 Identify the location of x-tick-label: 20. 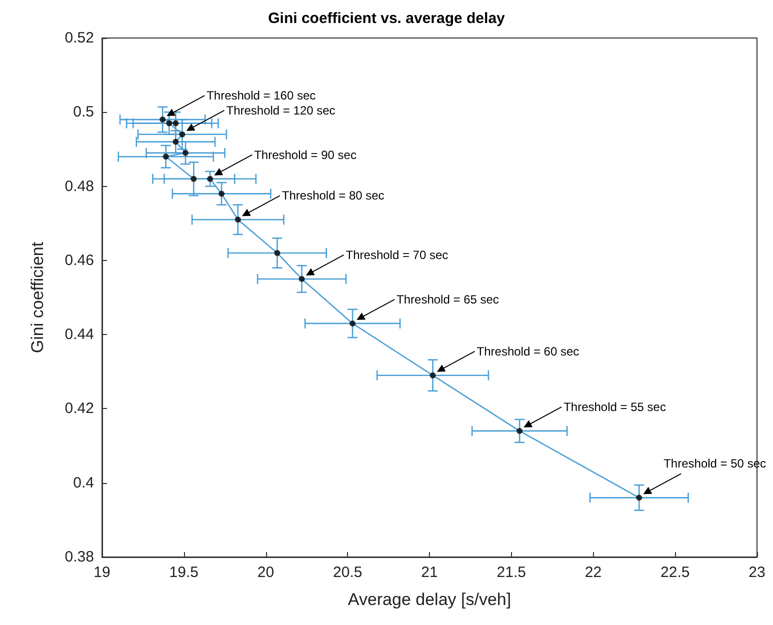
(265, 572).